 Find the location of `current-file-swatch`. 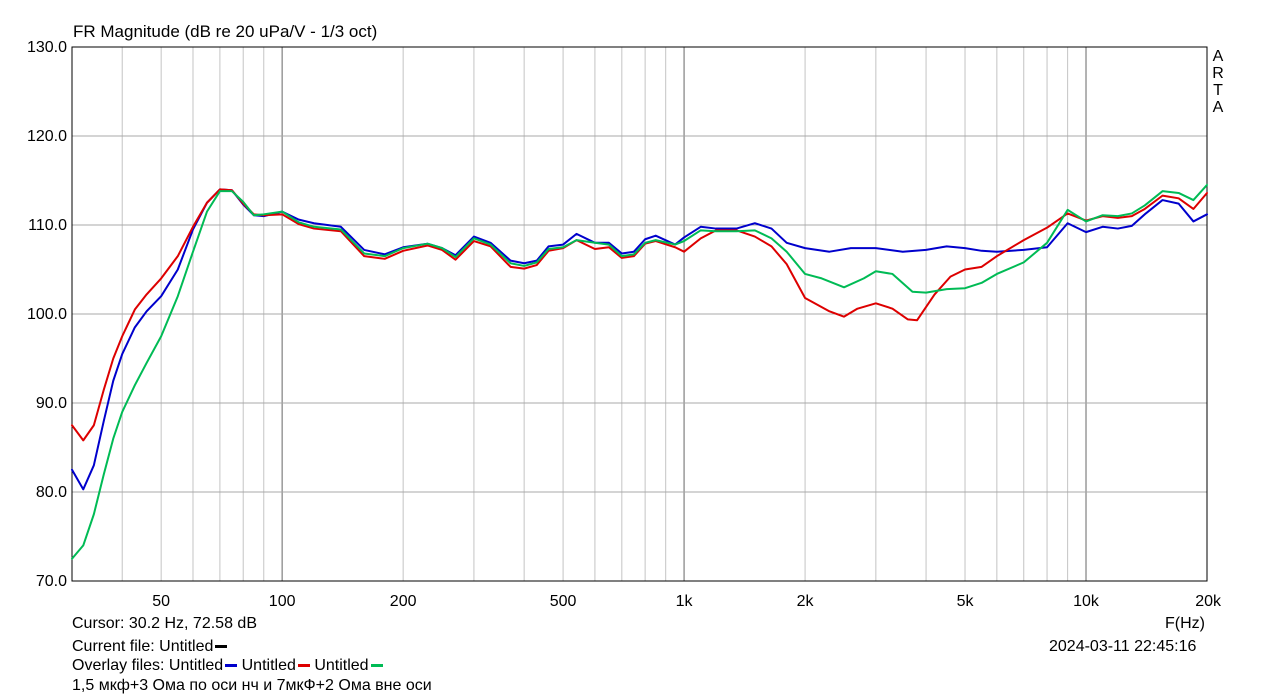

current-file-swatch is located at coordinates (221, 647).